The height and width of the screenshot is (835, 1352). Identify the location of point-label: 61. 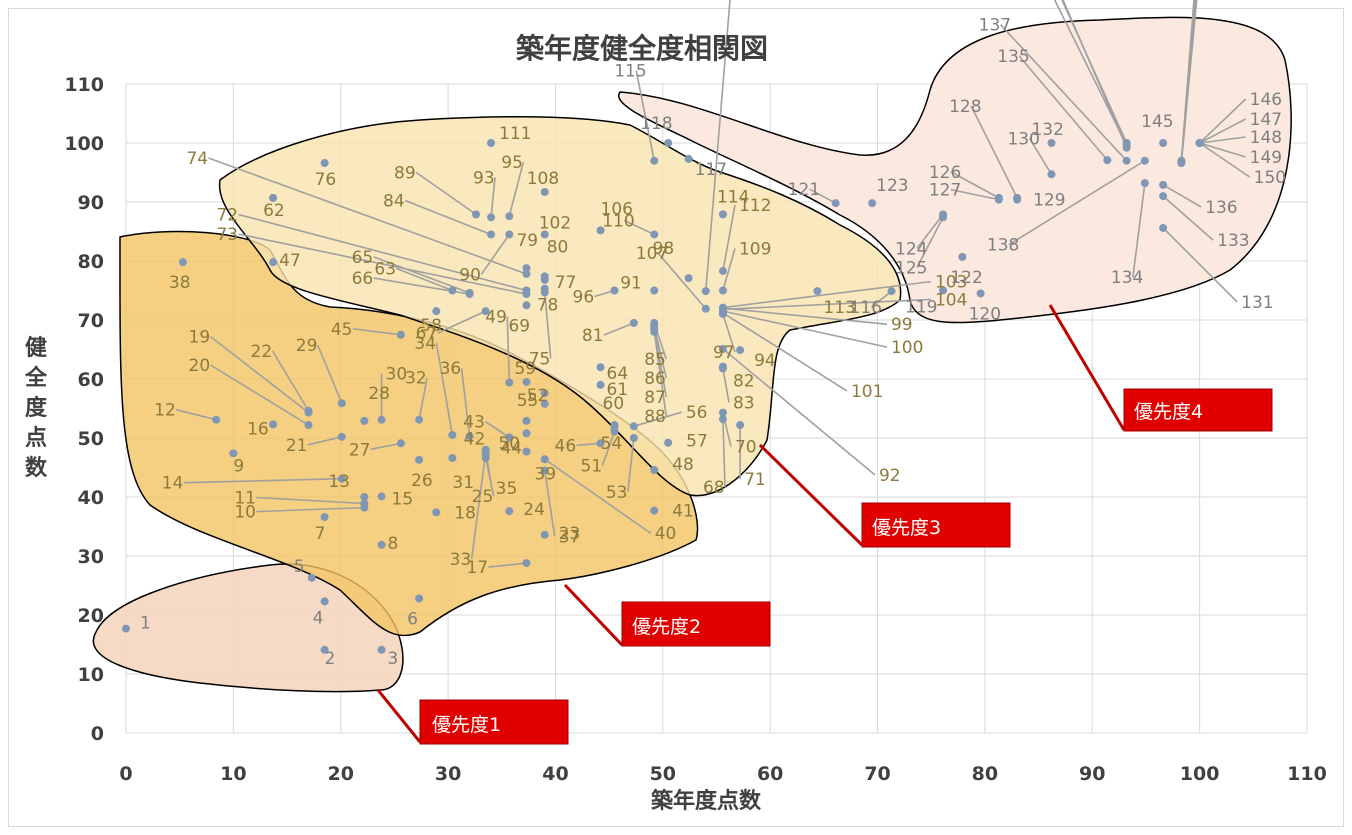
(618, 390).